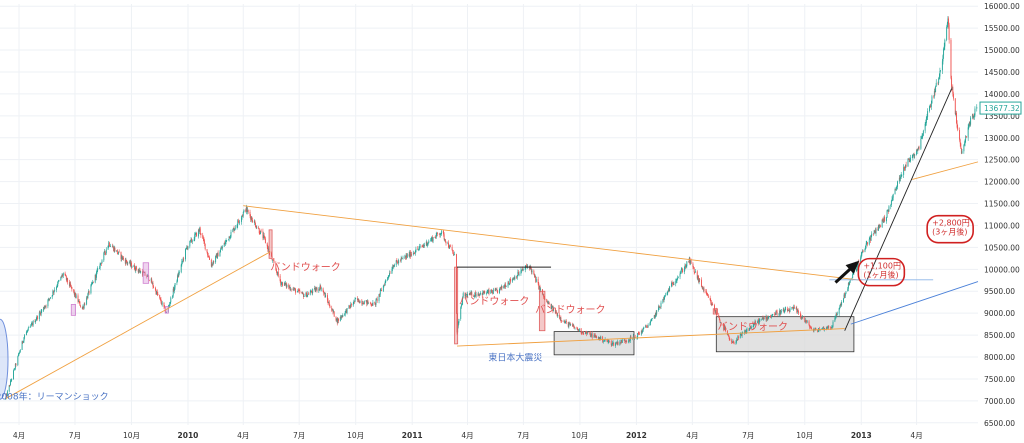 Image resolution: width=1024 pixels, height=443 pixels. Describe the element at coordinates (951, 223) in the screenshot. I see `gain-callout-text: +2,800円` at that location.